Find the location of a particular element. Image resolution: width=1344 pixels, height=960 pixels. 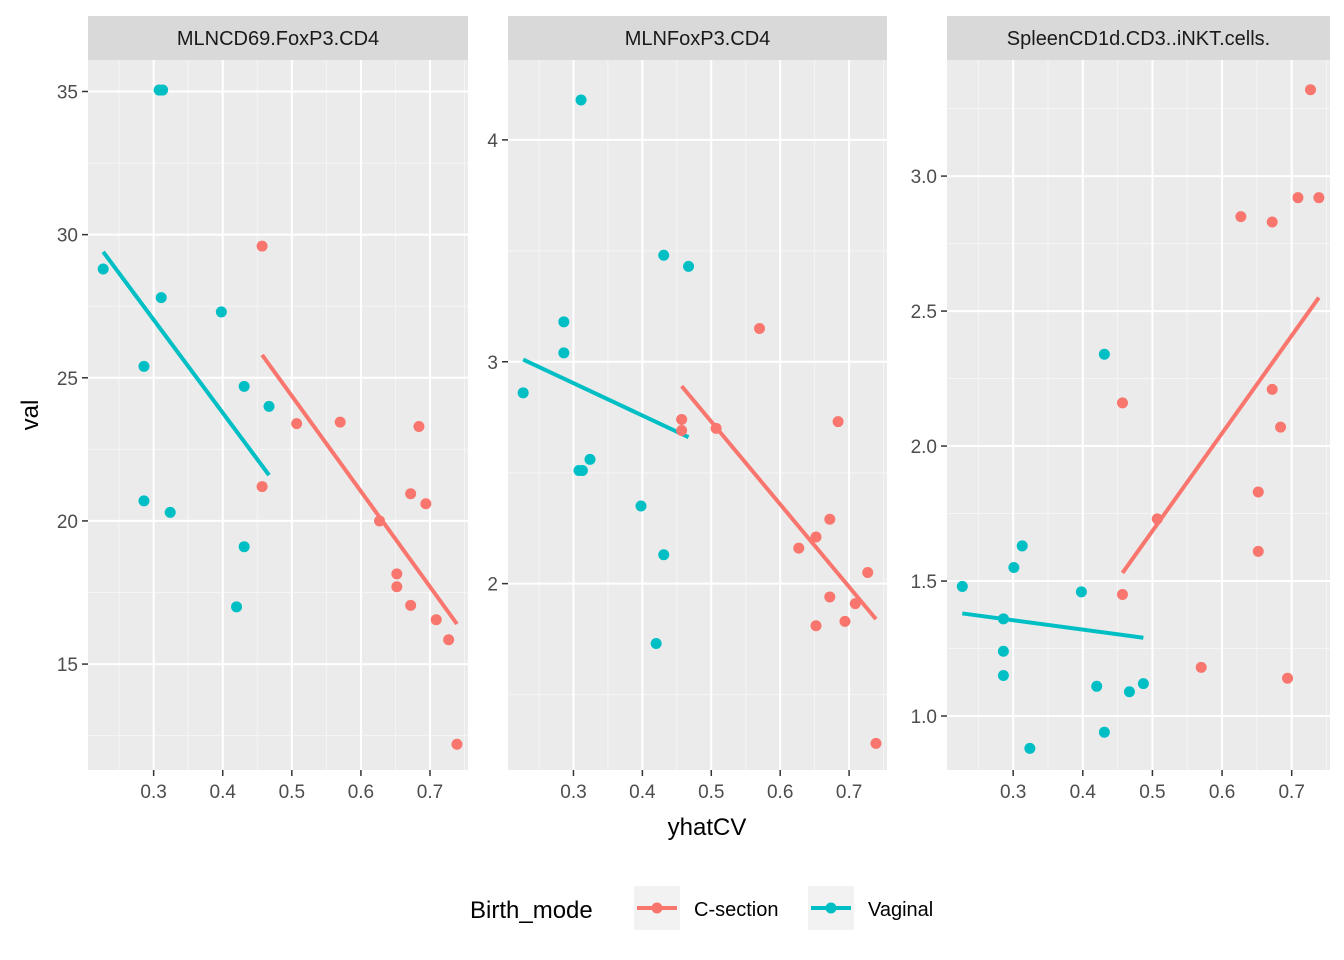

legend-title: Birth_mode is located at coordinates (531, 910).